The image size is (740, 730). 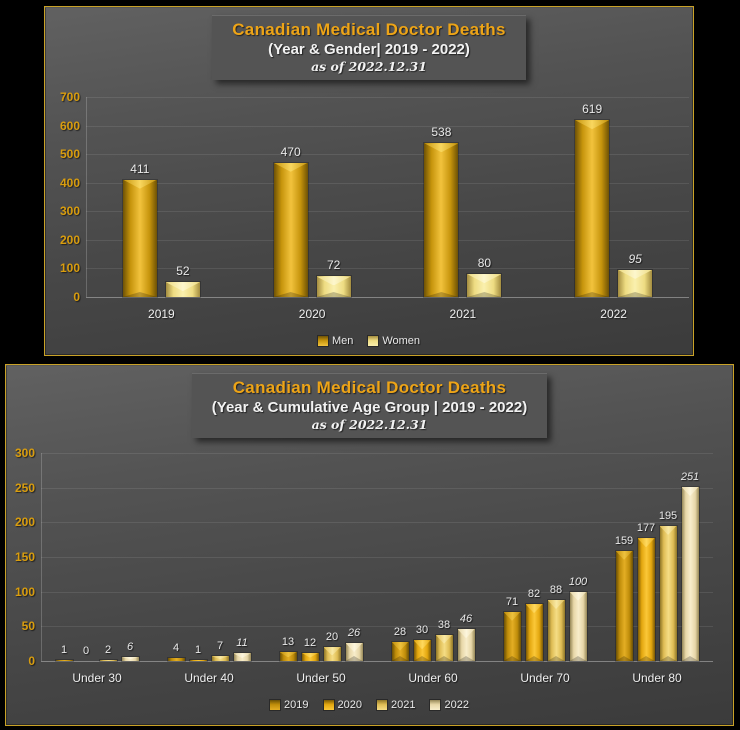 What do you see at coordinates (624, 605) in the screenshot?
I see `bar-2019-Under 80` at bounding box center [624, 605].